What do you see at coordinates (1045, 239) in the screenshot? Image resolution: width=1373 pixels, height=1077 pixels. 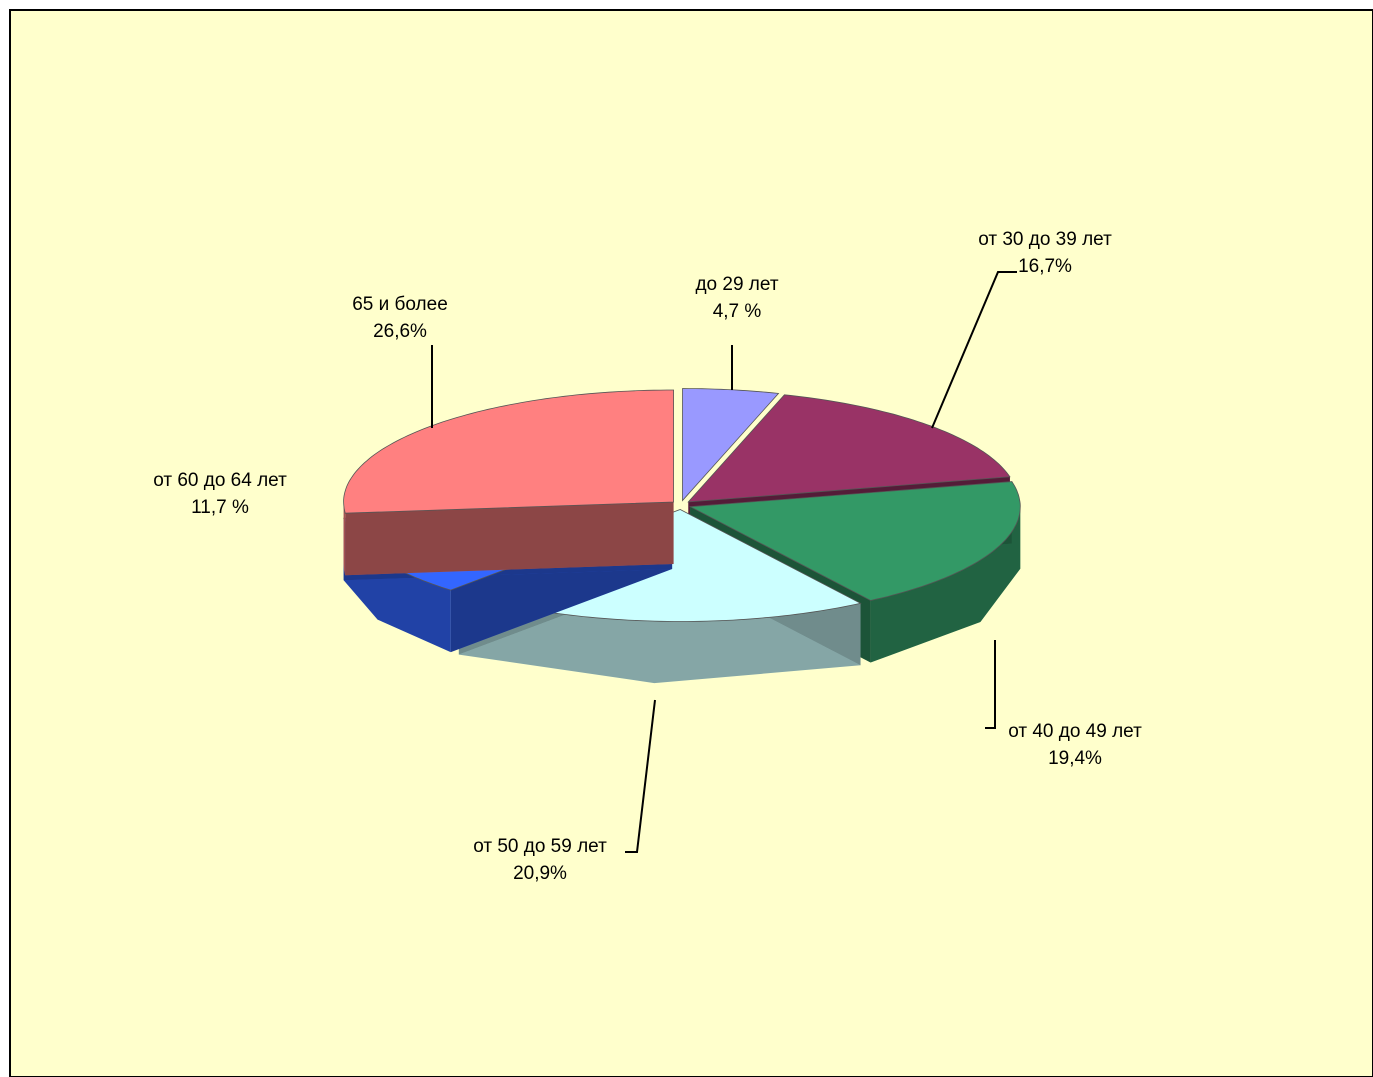 I see `slice-label: от 30 до 39 лет` at bounding box center [1045, 239].